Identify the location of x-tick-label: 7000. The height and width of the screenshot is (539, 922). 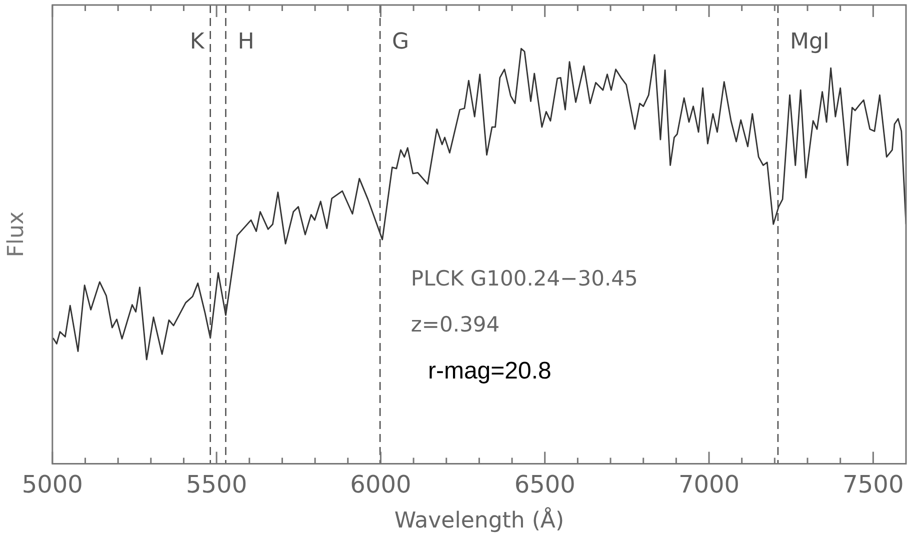
(709, 484).